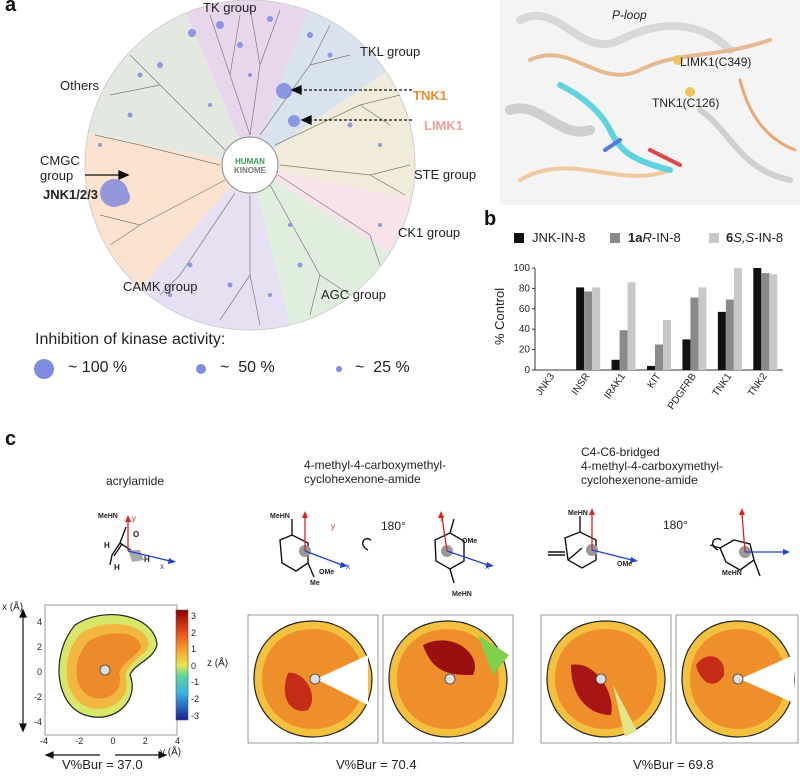 This screenshot has height=778, width=800. What do you see at coordinates (117, 567) in the screenshot?
I see `atom-h-1c: H` at bounding box center [117, 567].